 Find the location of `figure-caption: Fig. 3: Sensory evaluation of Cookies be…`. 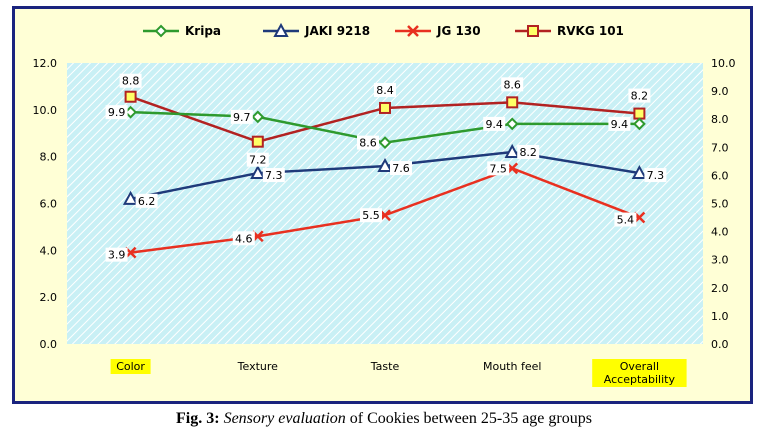

figure-caption: Fig. 3: Sensory evaluation of Cookies be… is located at coordinates (384, 419).